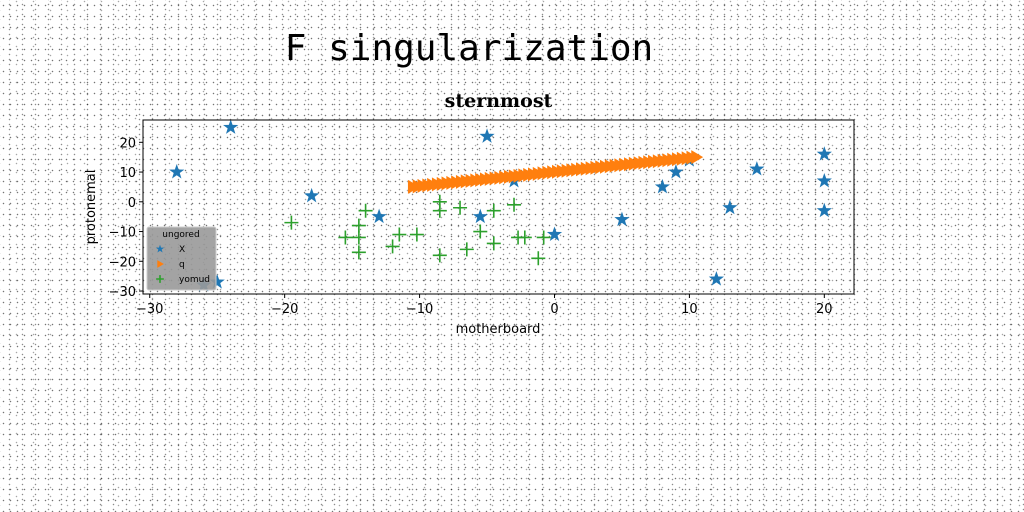  What do you see at coordinates (498, 329) in the screenshot?
I see `x-axis-label: motherboard` at bounding box center [498, 329].